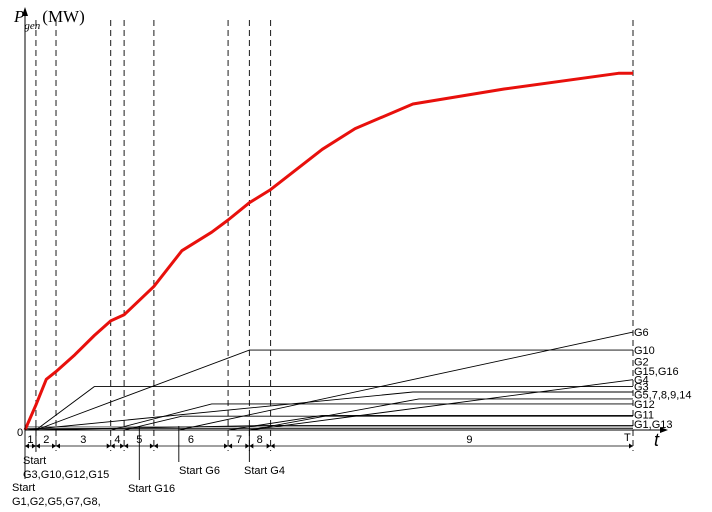  I want to click on generator-line-g3, so click(334, 408).